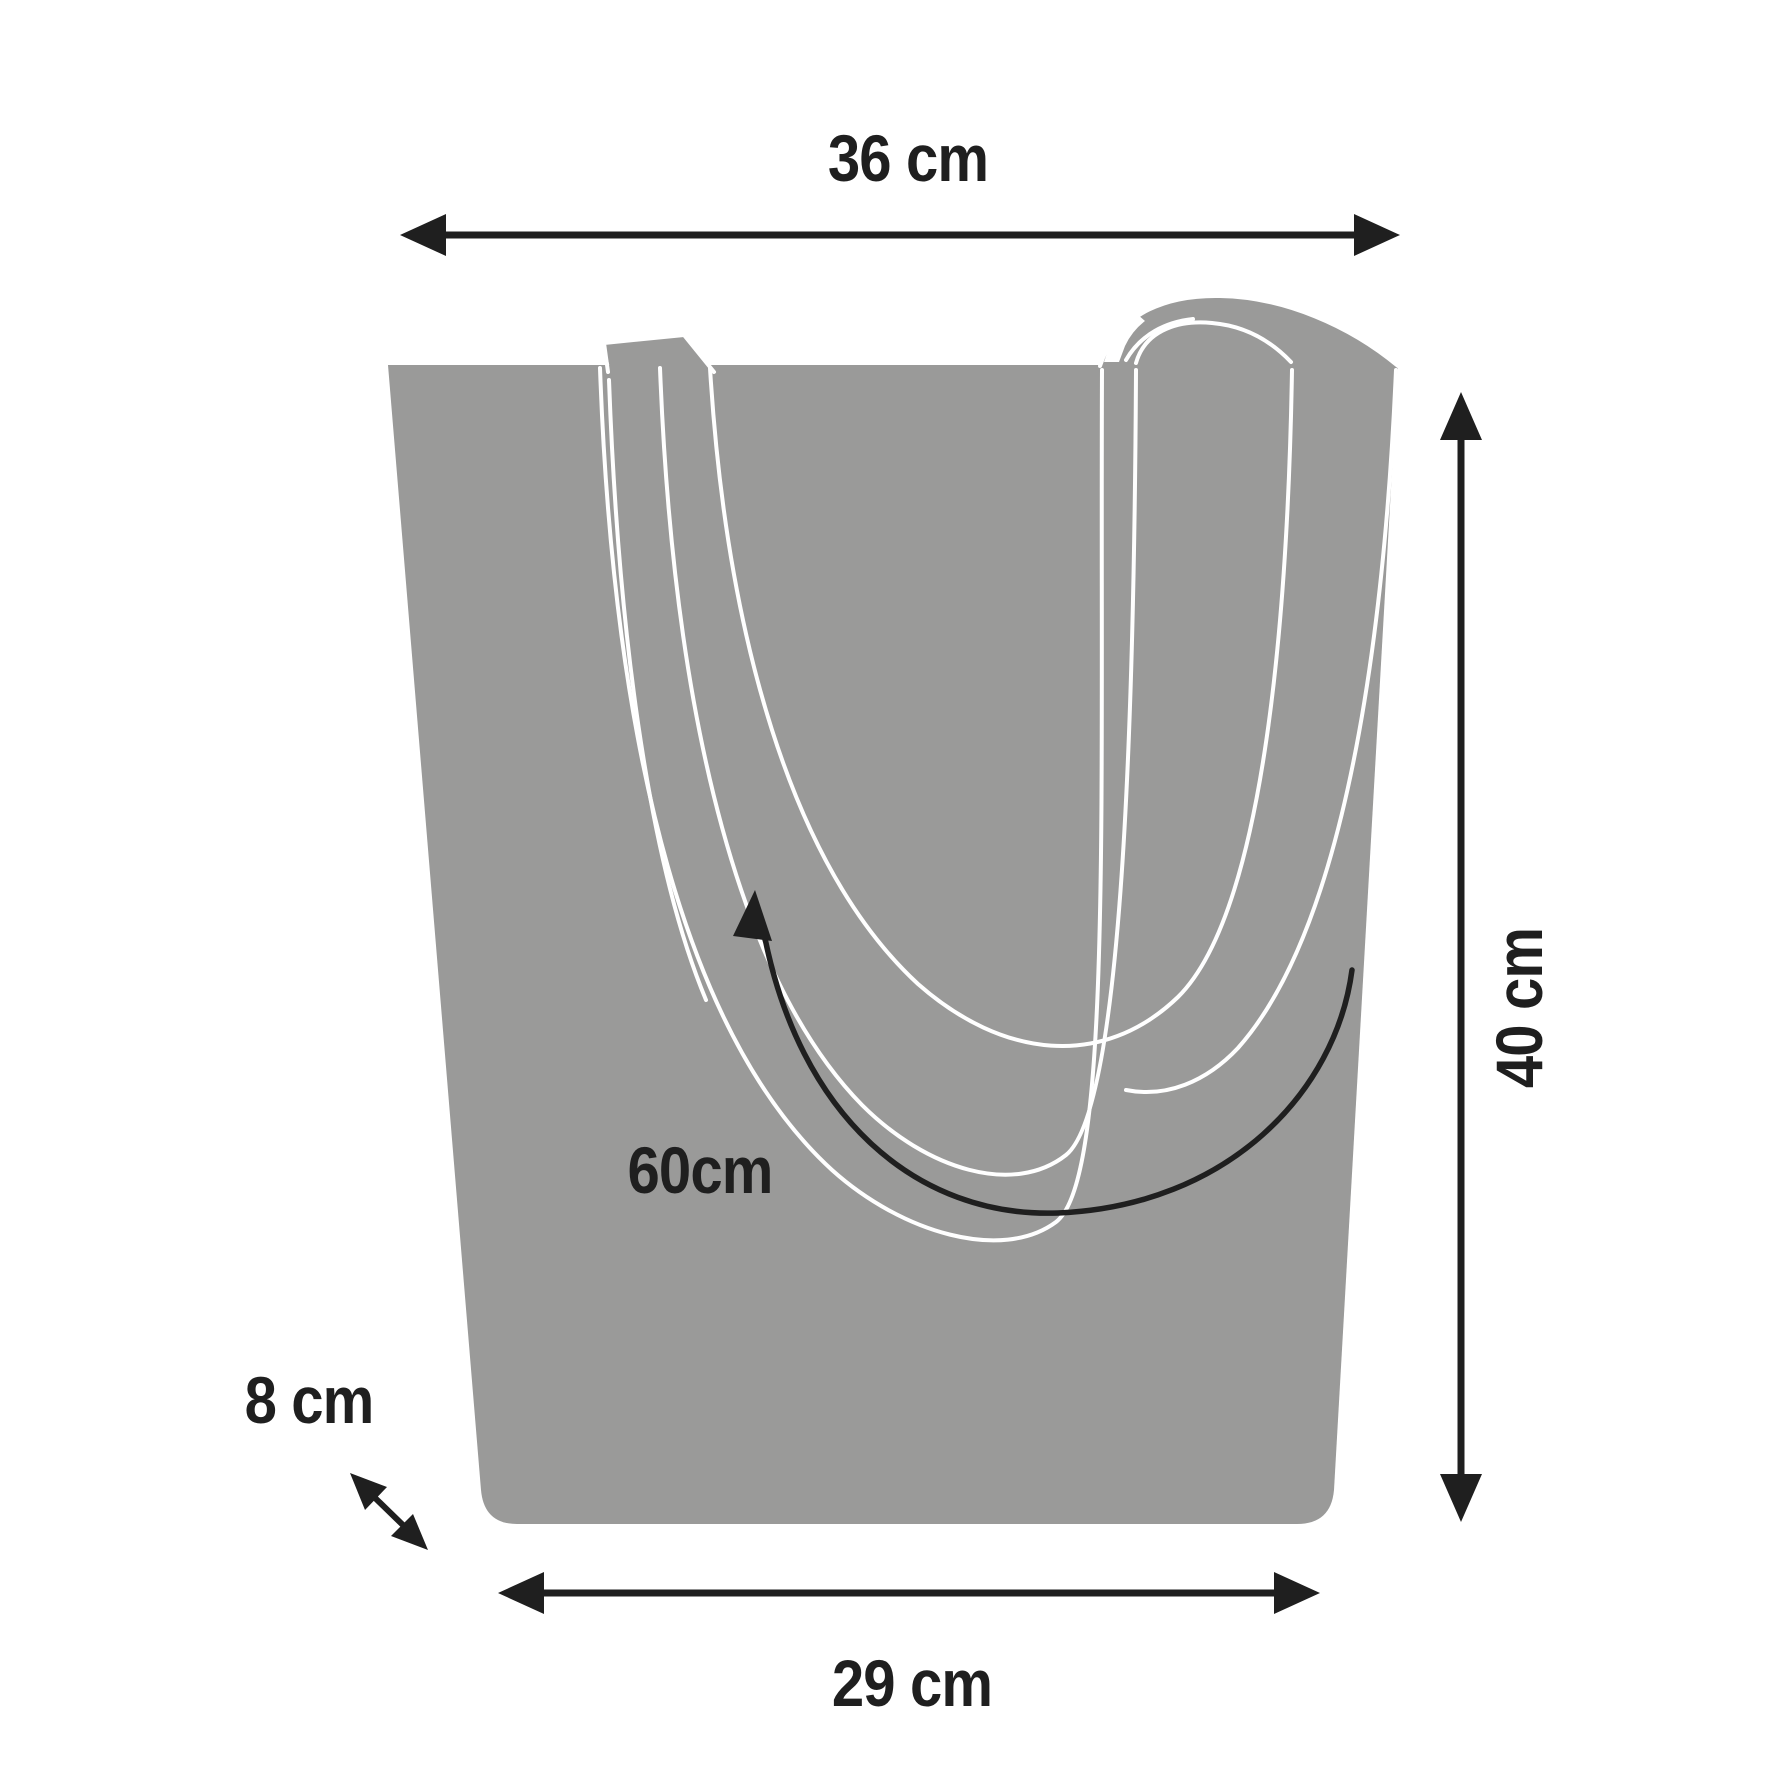  Describe the element at coordinates (700, 1170) in the screenshot. I see `handle-length-label: 60cm` at that location.